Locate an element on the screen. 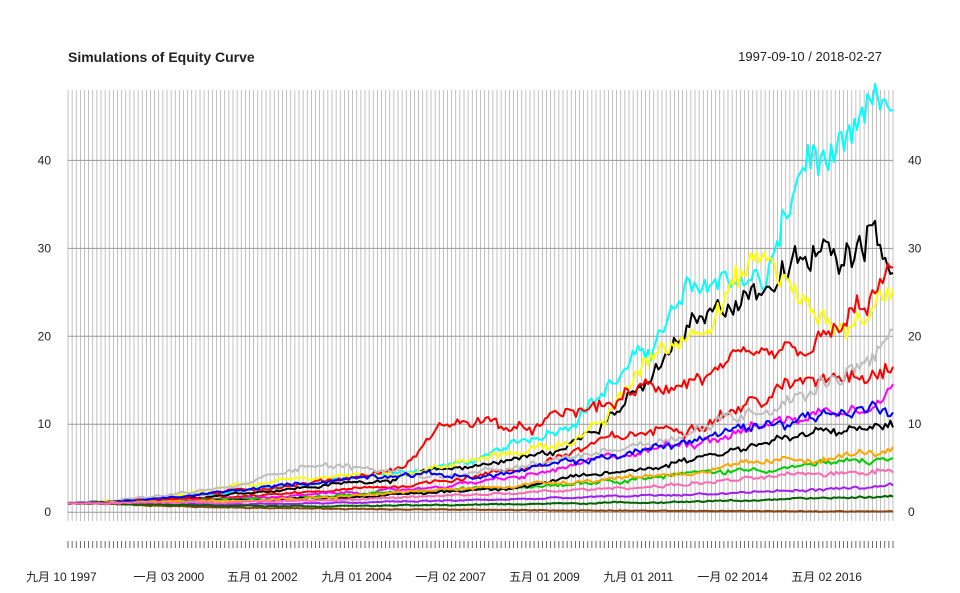 The image size is (960, 593). y-axis-right: 0 10 20 30 40 is located at coordinates (915, 336).